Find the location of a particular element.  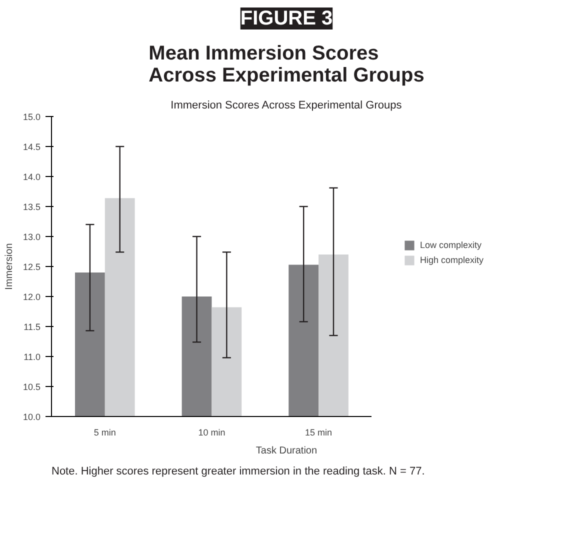

y-tick-label: 10.5 is located at coordinates (31, 387).